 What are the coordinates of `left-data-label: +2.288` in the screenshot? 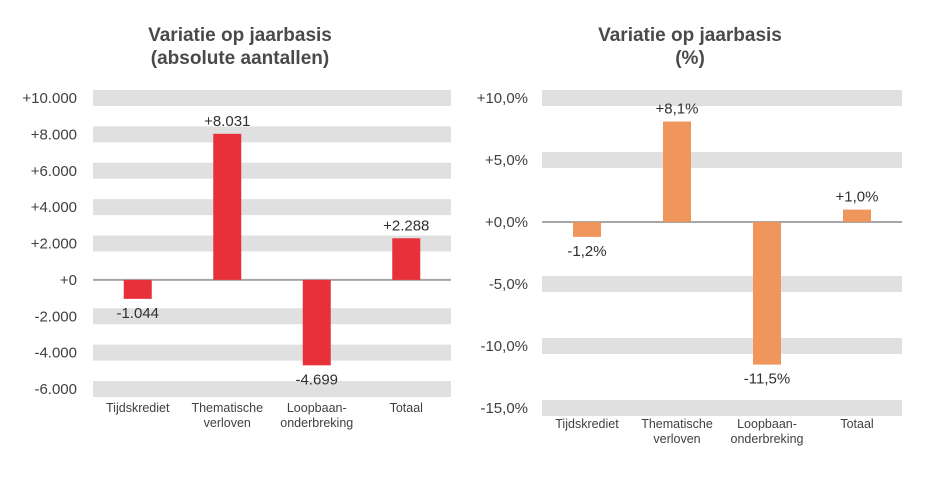 It's located at (406, 225).